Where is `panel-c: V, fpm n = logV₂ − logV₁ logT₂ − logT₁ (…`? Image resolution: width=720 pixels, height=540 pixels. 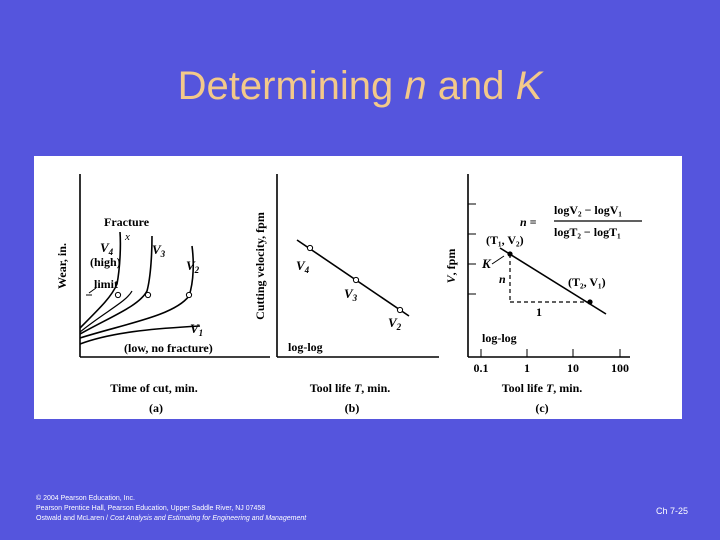 panel-c: V, fpm n = logV₂ − logV₁ logT₂ − logT₁ (… is located at coordinates (543, 294).